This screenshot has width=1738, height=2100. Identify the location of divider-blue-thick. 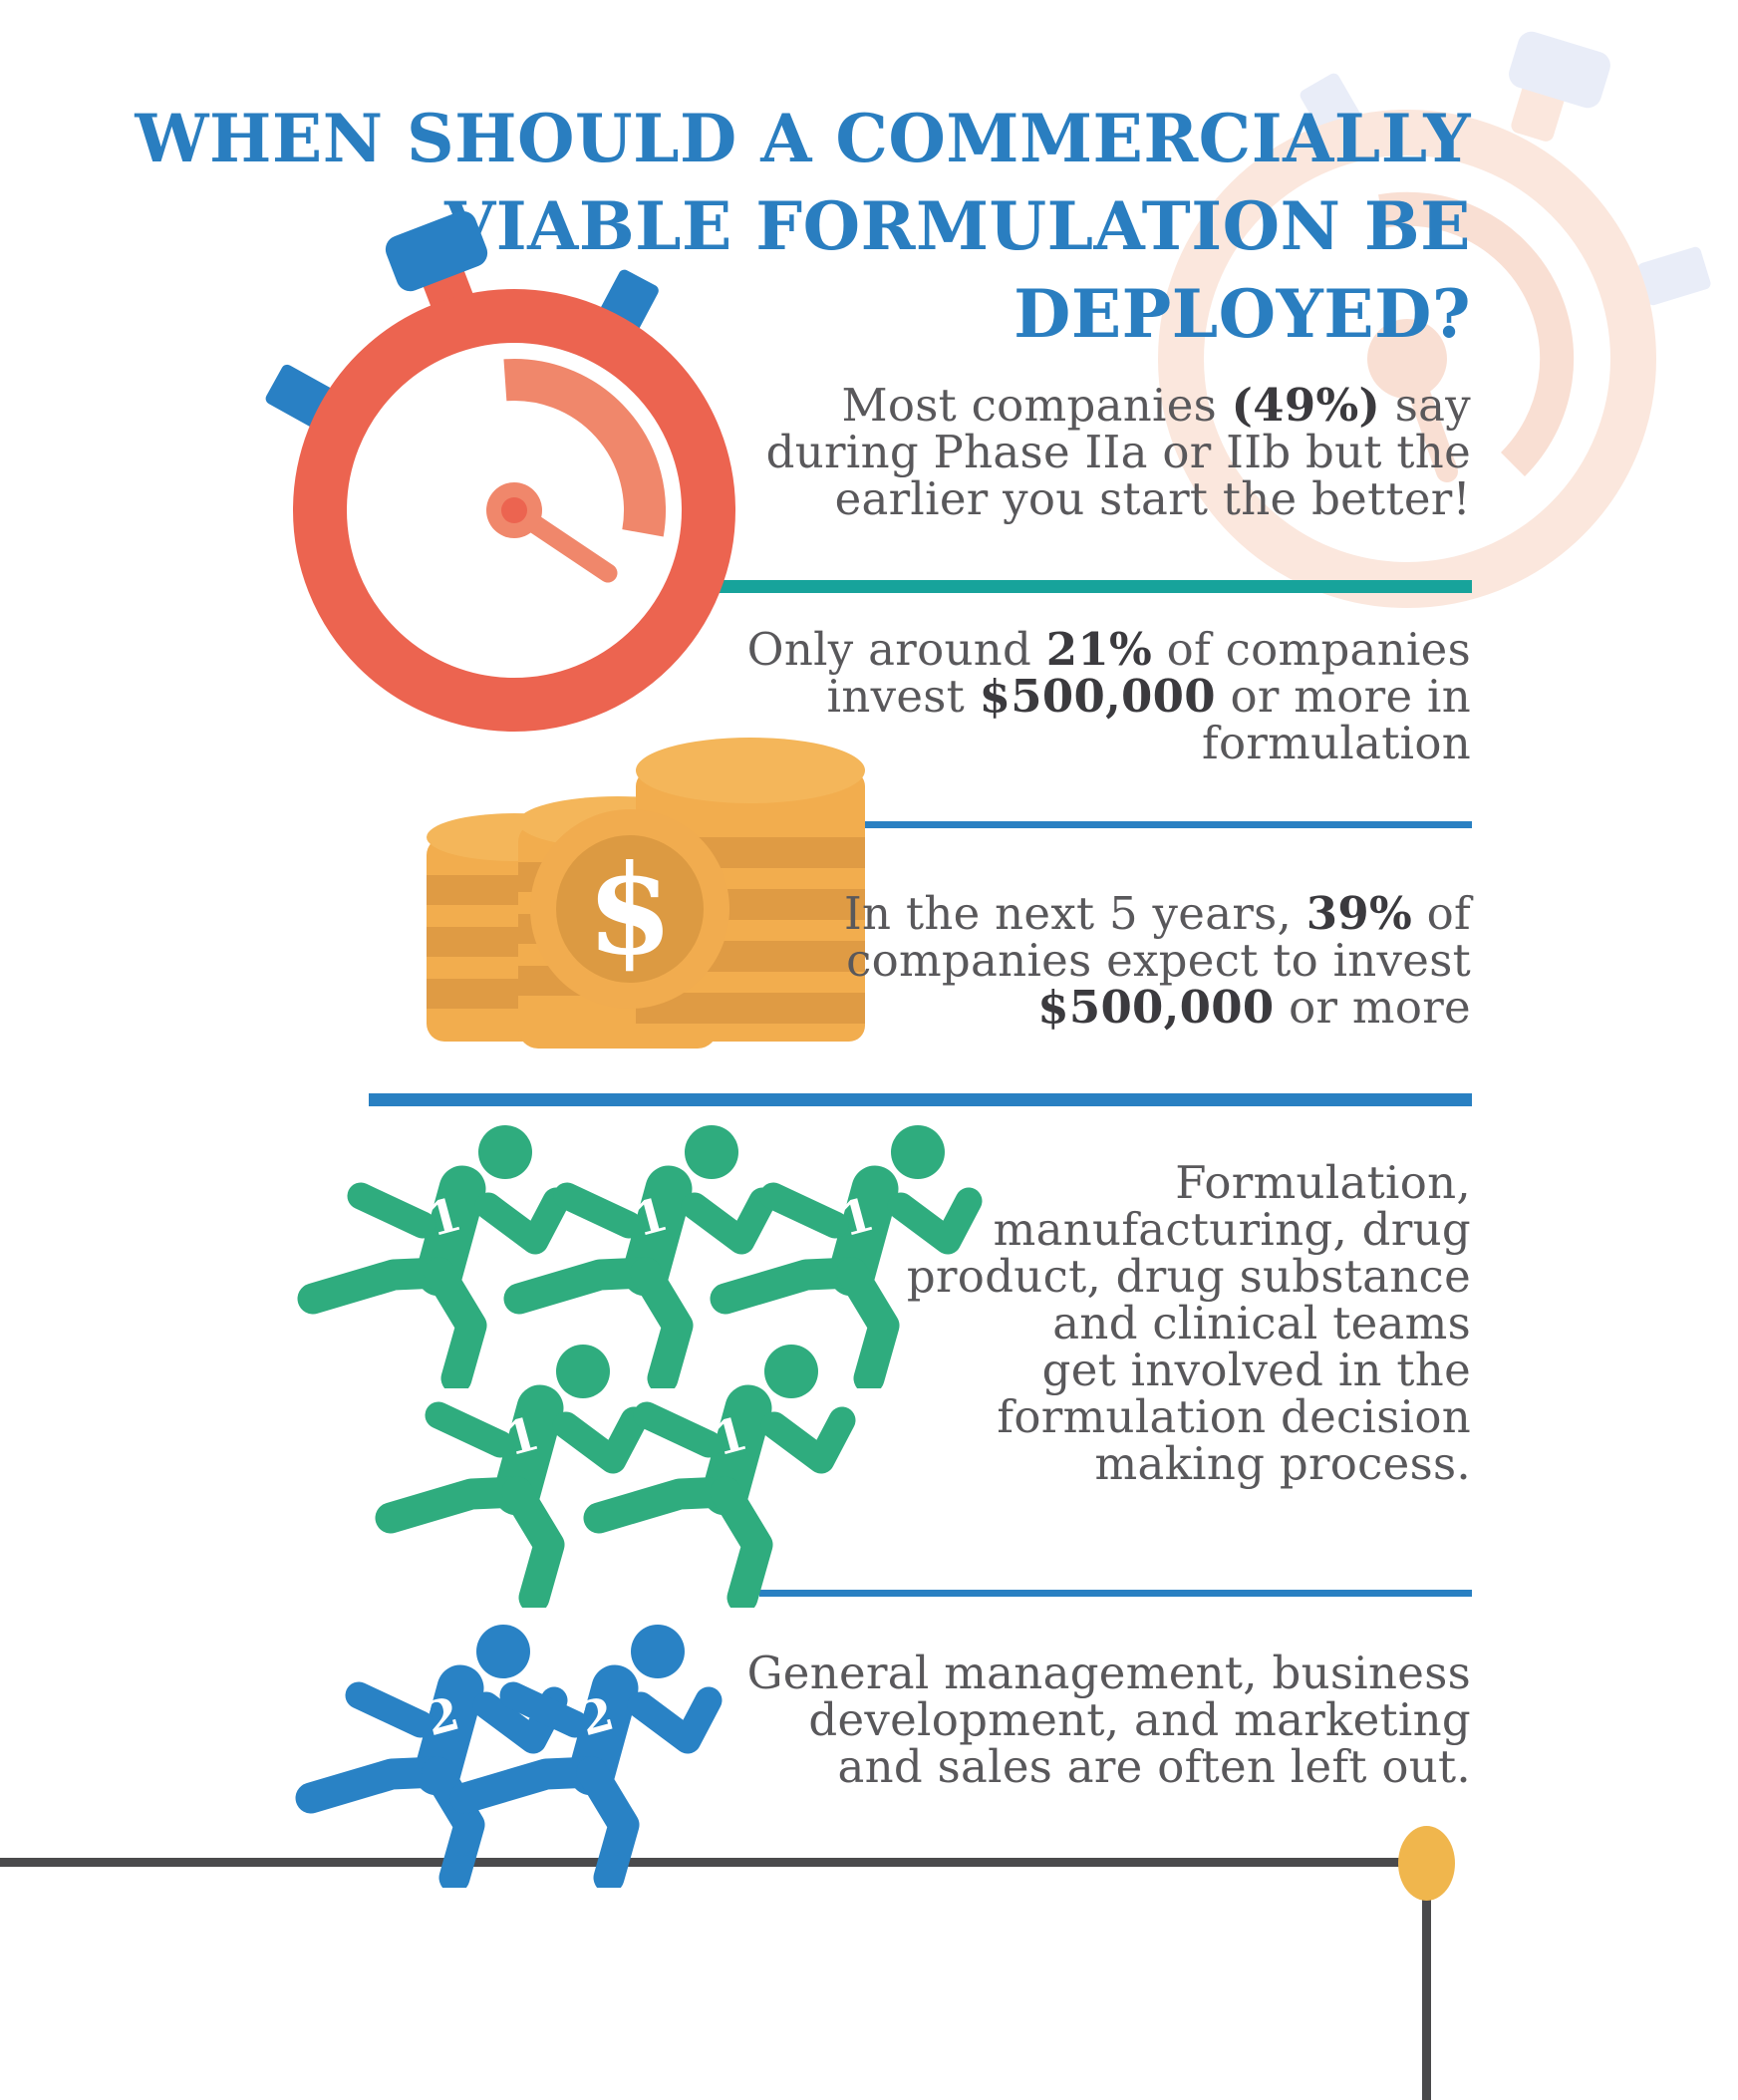
(920, 1100).